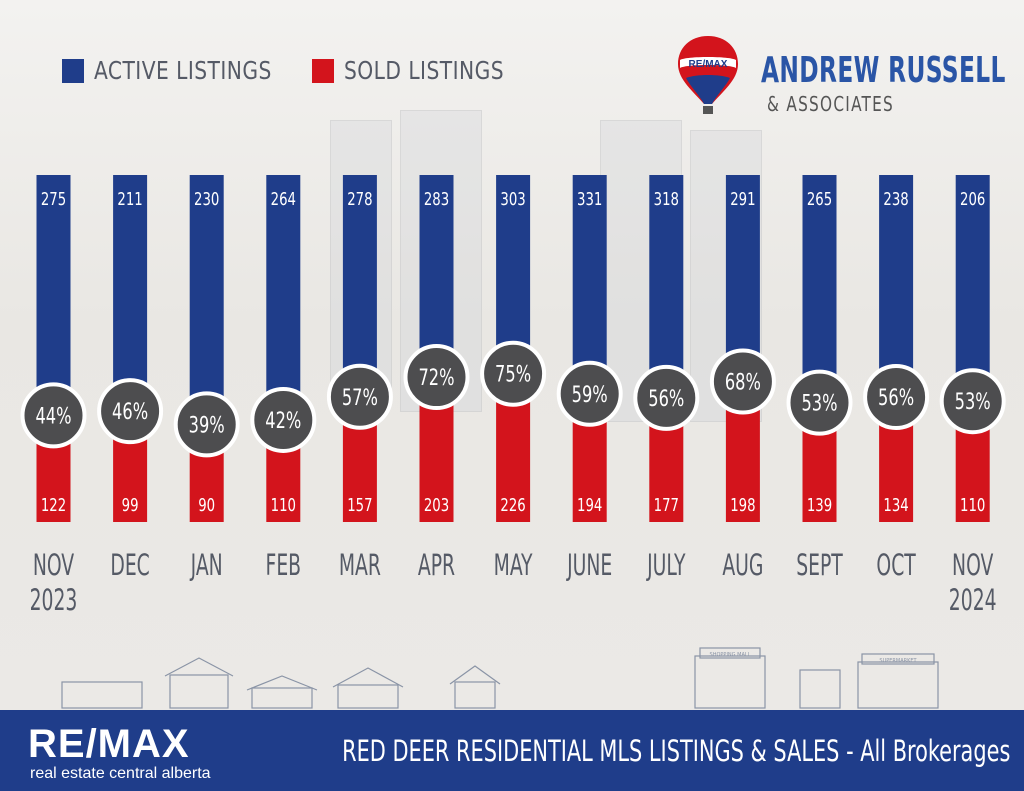  I want to click on x-tick-label: JUNE, so click(588, 565).